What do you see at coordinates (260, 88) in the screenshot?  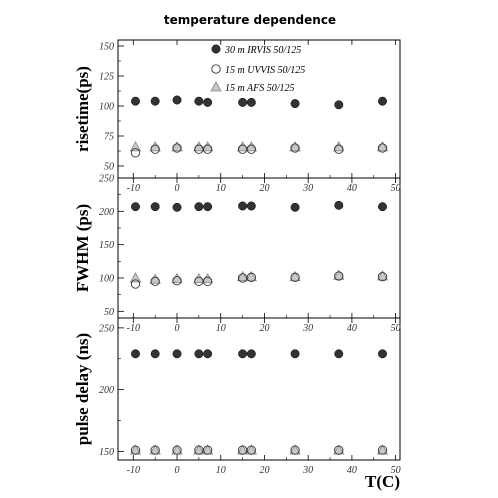 I see `legend-label: 15 m AFS 50/125` at bounding box center [260, 88].